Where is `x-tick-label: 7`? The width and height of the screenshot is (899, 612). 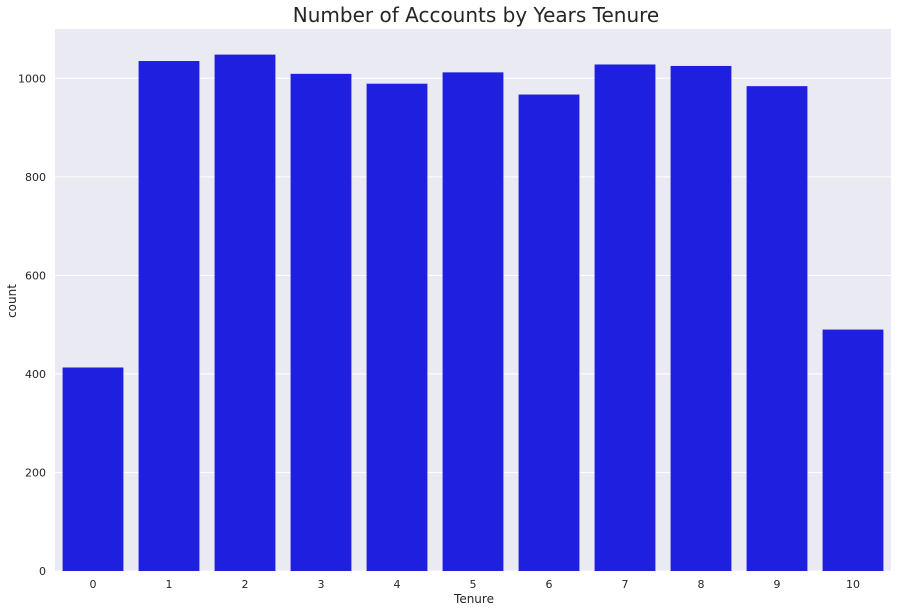 x-tick-label: 7 is located at coordinates (625, 584).